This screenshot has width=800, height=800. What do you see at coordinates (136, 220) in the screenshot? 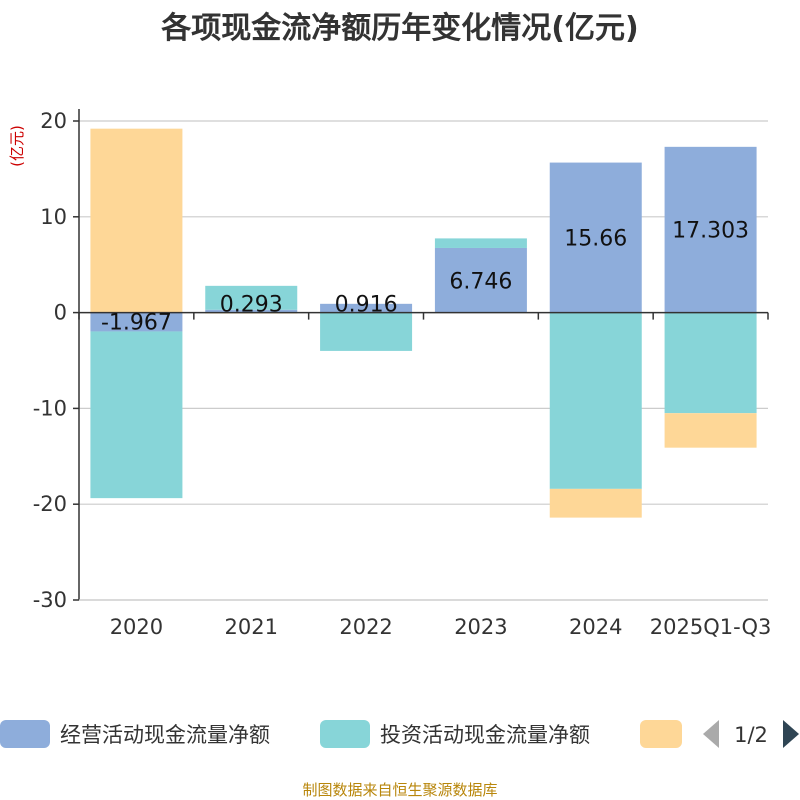
I see `bar-series2-2020` at bounding box center [136, 220].